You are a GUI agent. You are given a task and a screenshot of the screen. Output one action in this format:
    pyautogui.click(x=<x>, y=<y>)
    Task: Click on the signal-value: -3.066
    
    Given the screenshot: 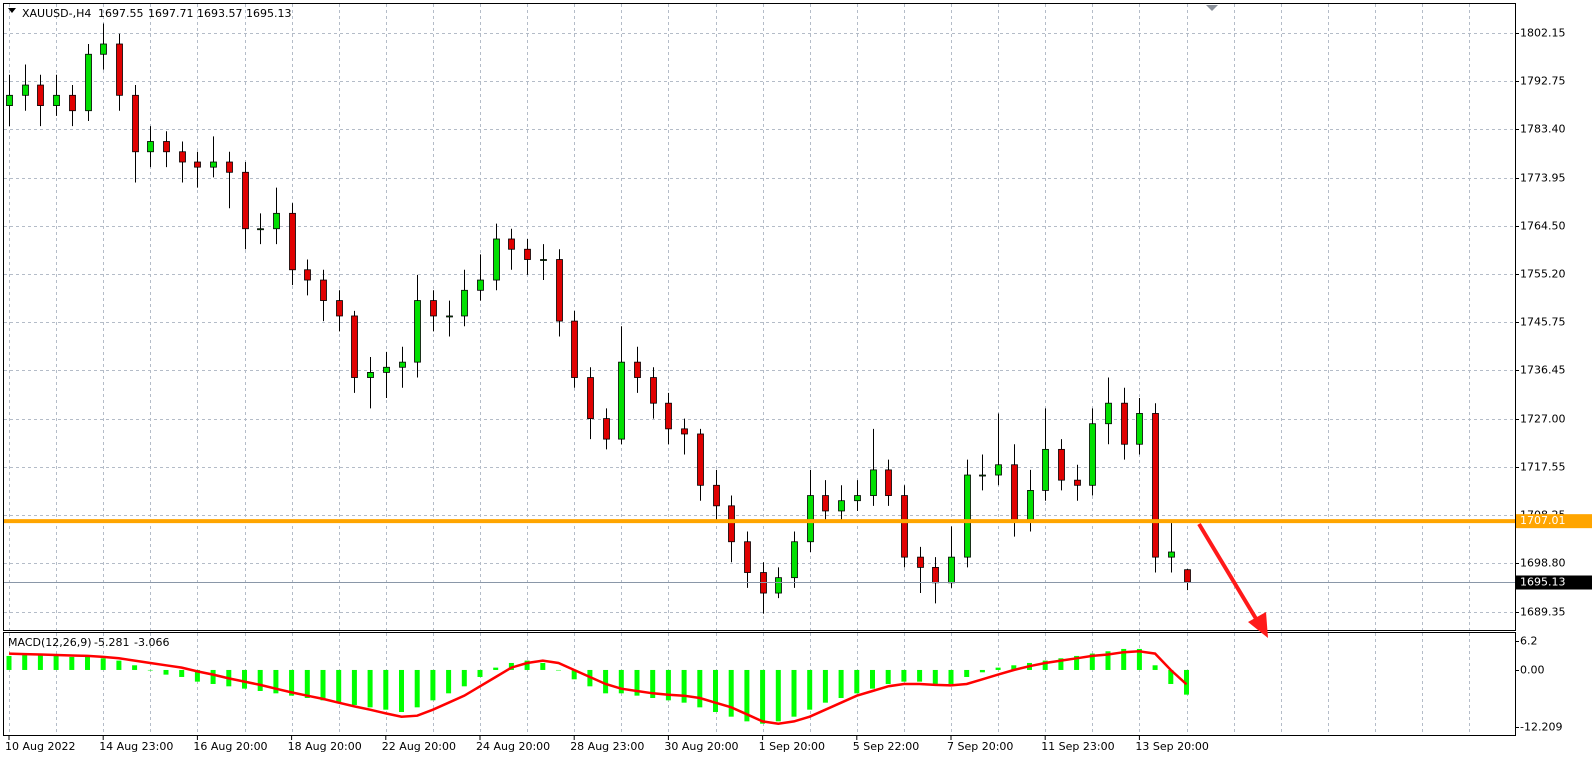 What is the action you would take?
    pyautogui.click(x=151, y=642)
    